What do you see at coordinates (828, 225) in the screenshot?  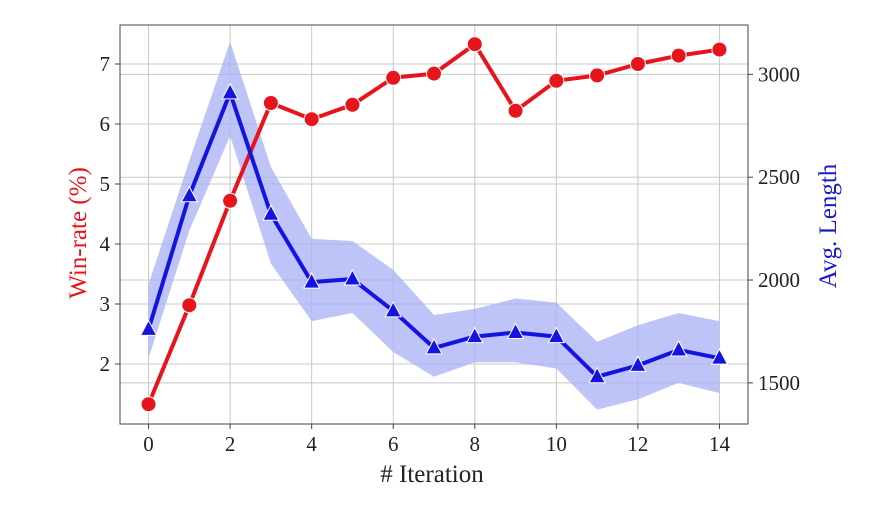 I see `right-y-axis-title: Avg. Length` at bounding box center [828, 225].